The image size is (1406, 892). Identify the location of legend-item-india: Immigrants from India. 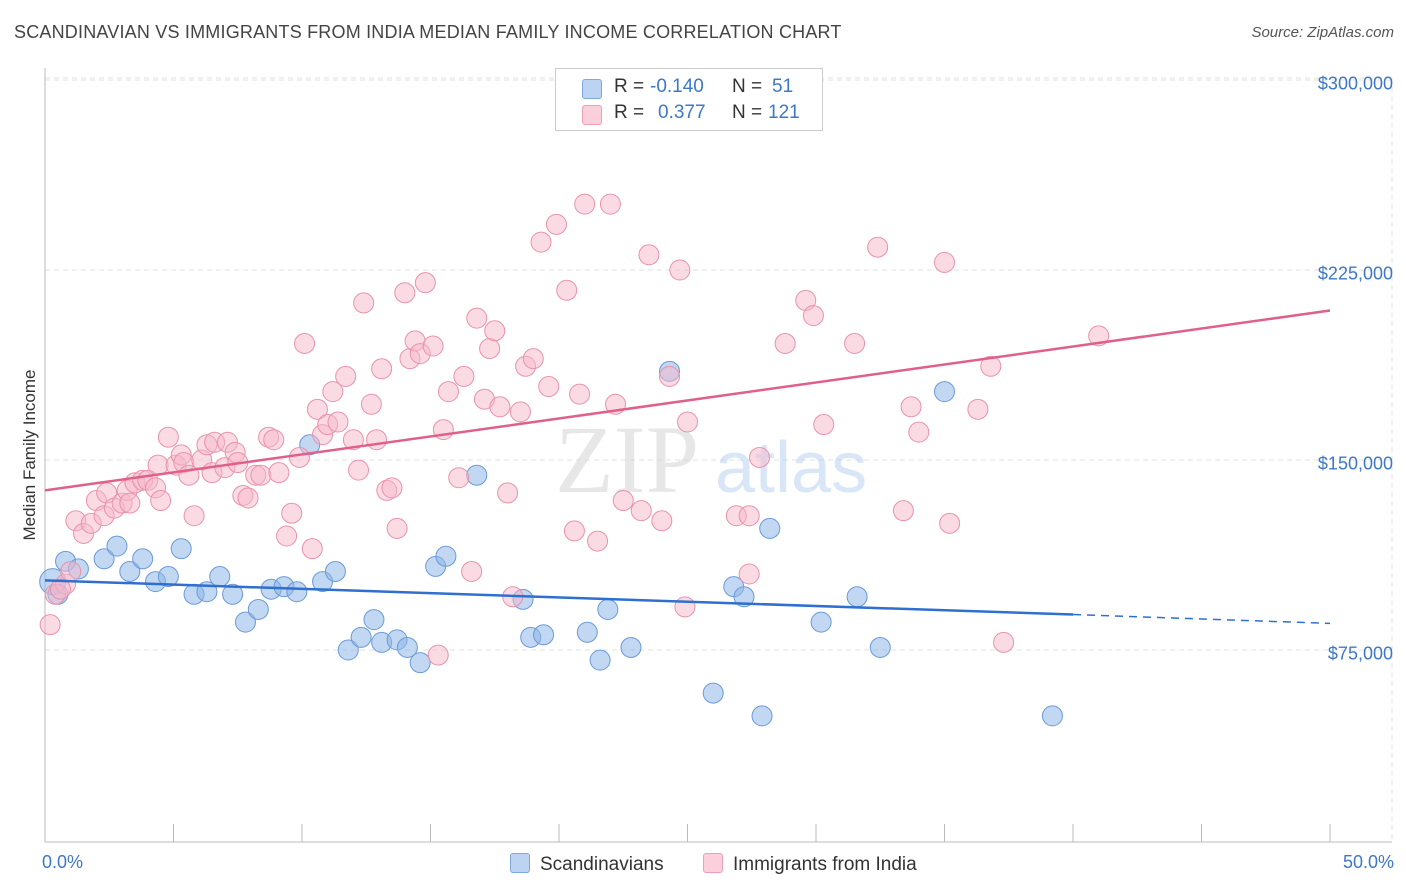
(810, 864).